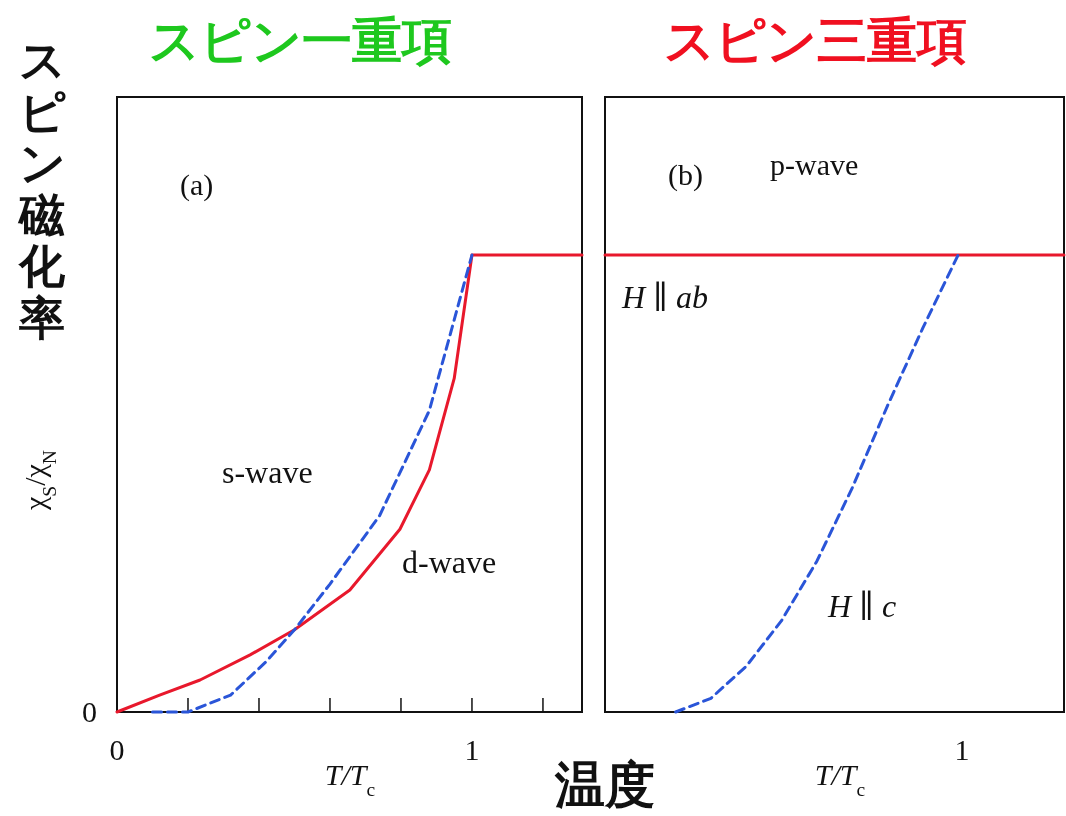 Image resolution: width=1066 pixels, height=816 pixels. What do you see at coordinates (815, 41) in the screenshot?
I see `chart-title: スピン三重項` at bounding box center [815, 41].